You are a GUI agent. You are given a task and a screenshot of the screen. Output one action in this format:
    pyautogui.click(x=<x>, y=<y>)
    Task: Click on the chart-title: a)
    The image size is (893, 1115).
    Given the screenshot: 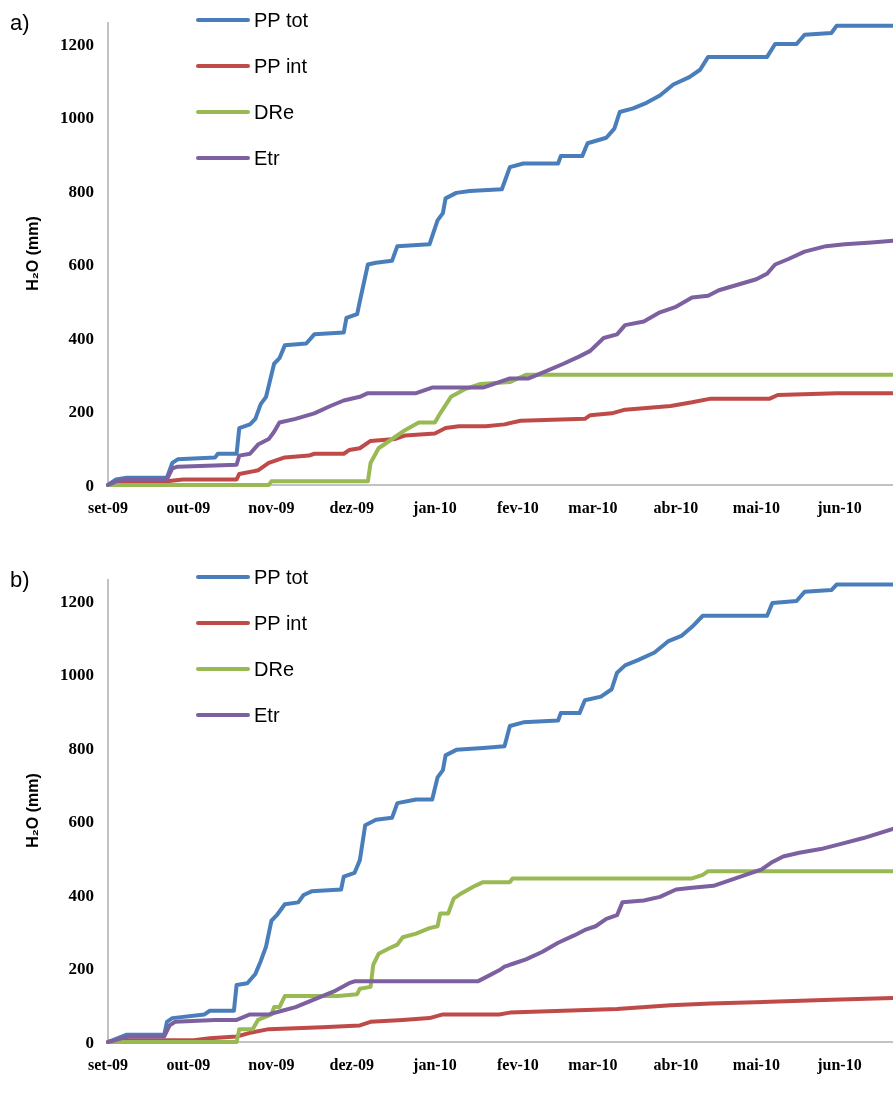 What is the action you would take?
    pyautogui.click(x=20, y=22)
    